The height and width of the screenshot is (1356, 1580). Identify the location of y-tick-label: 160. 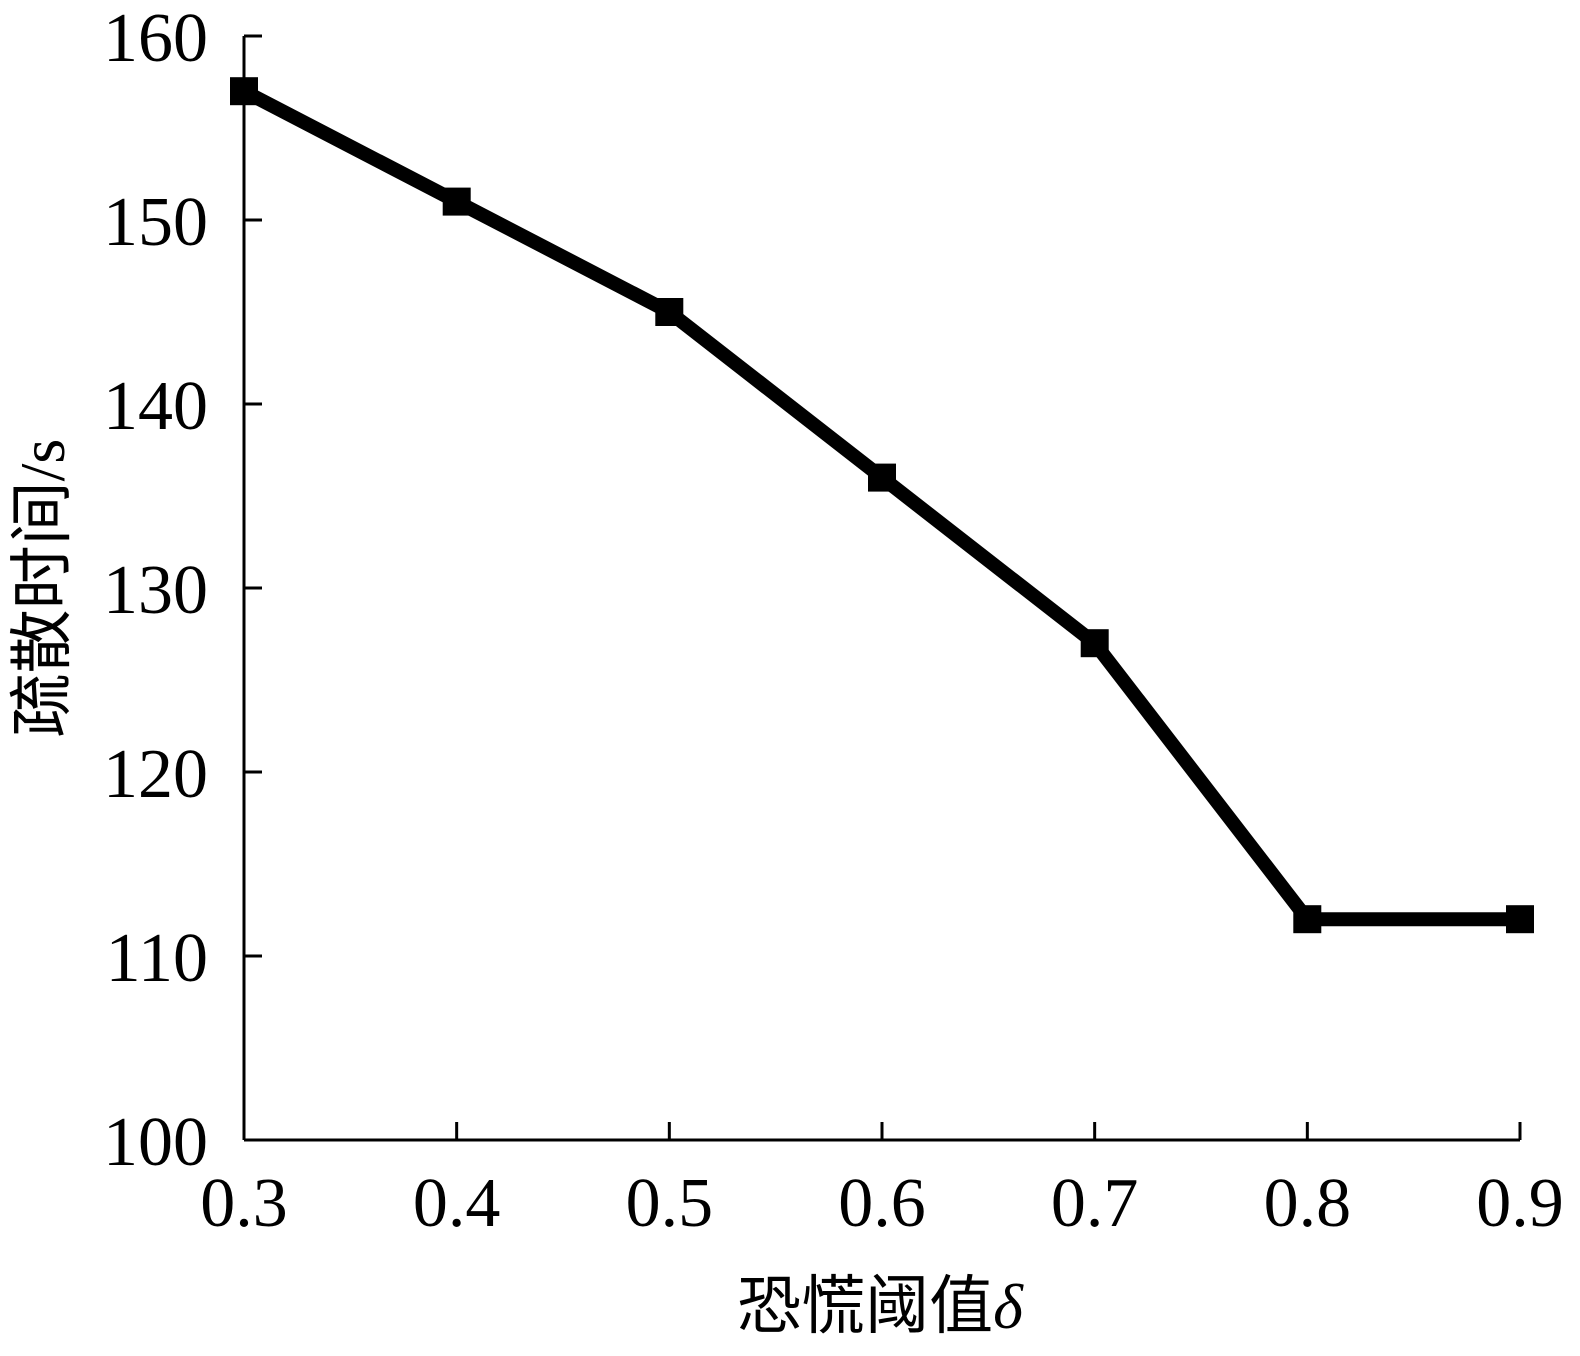
(155, 38).